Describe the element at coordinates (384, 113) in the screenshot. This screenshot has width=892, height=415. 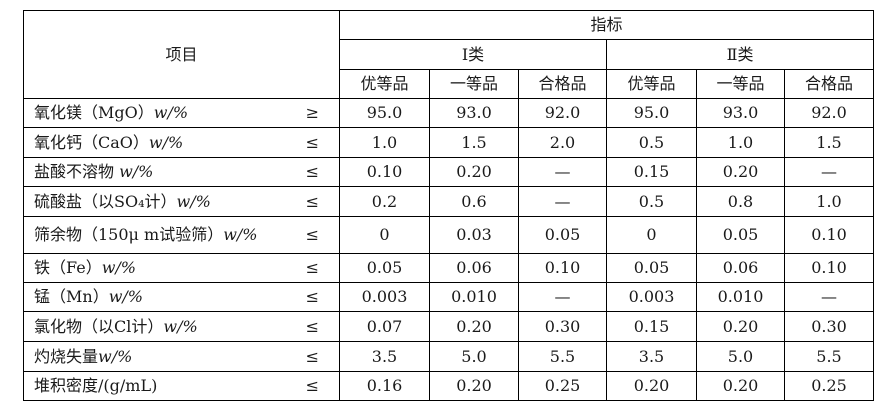
I see `value-cell: 95.0` at that location.